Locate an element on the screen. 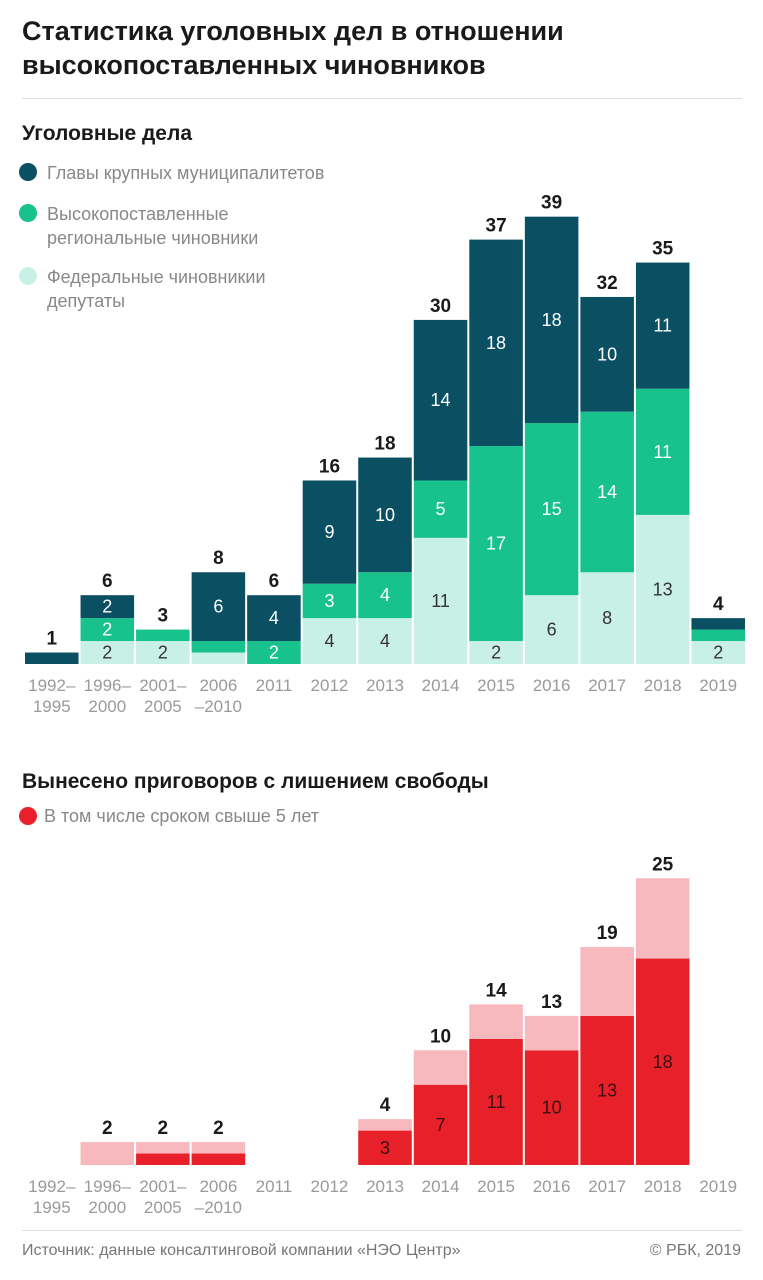 The height and width of the screenshot is (1280, 763). x-tick-label: 2019 is located at coordinates (718, 1186).